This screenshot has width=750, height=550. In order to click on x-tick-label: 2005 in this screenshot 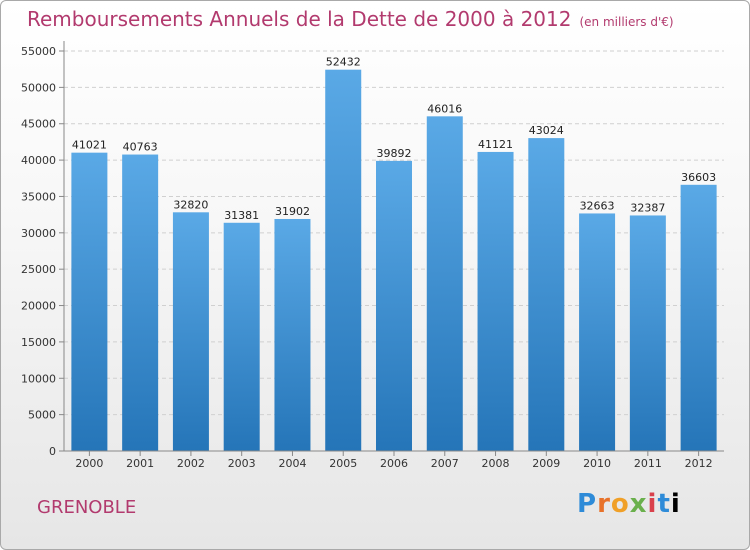, I will do `click(343, 463)`.